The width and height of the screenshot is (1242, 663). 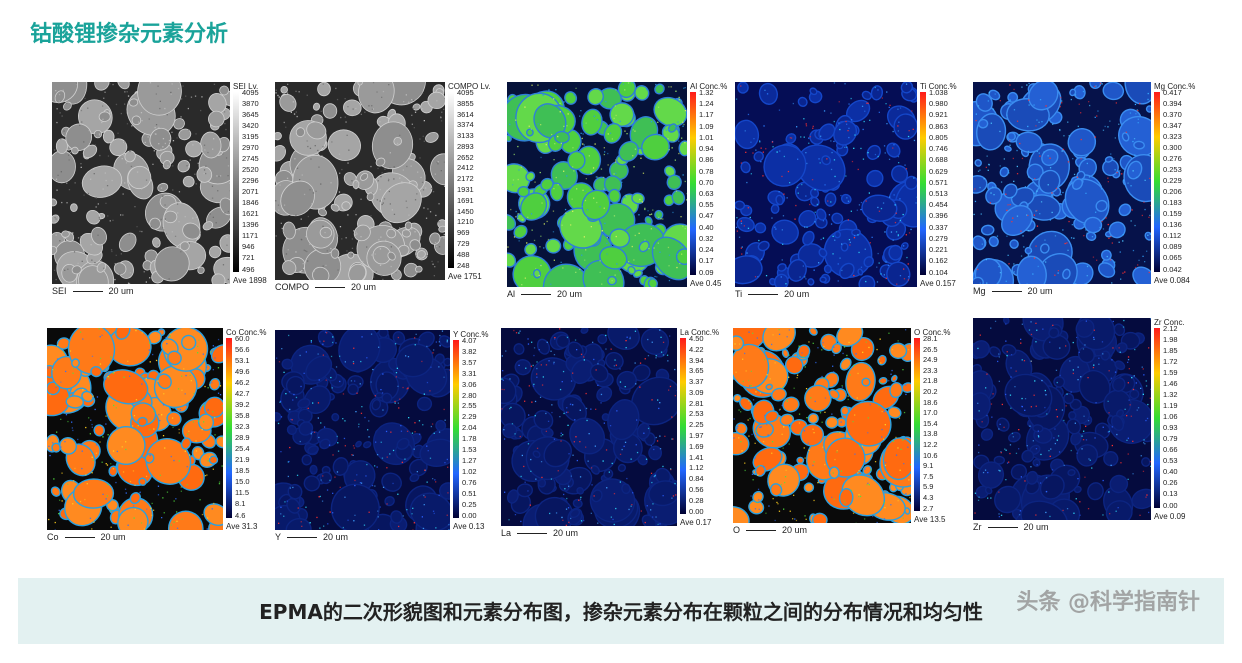 I want to click on colorbar-tick: 0.159, so click(x=1172, y=214).